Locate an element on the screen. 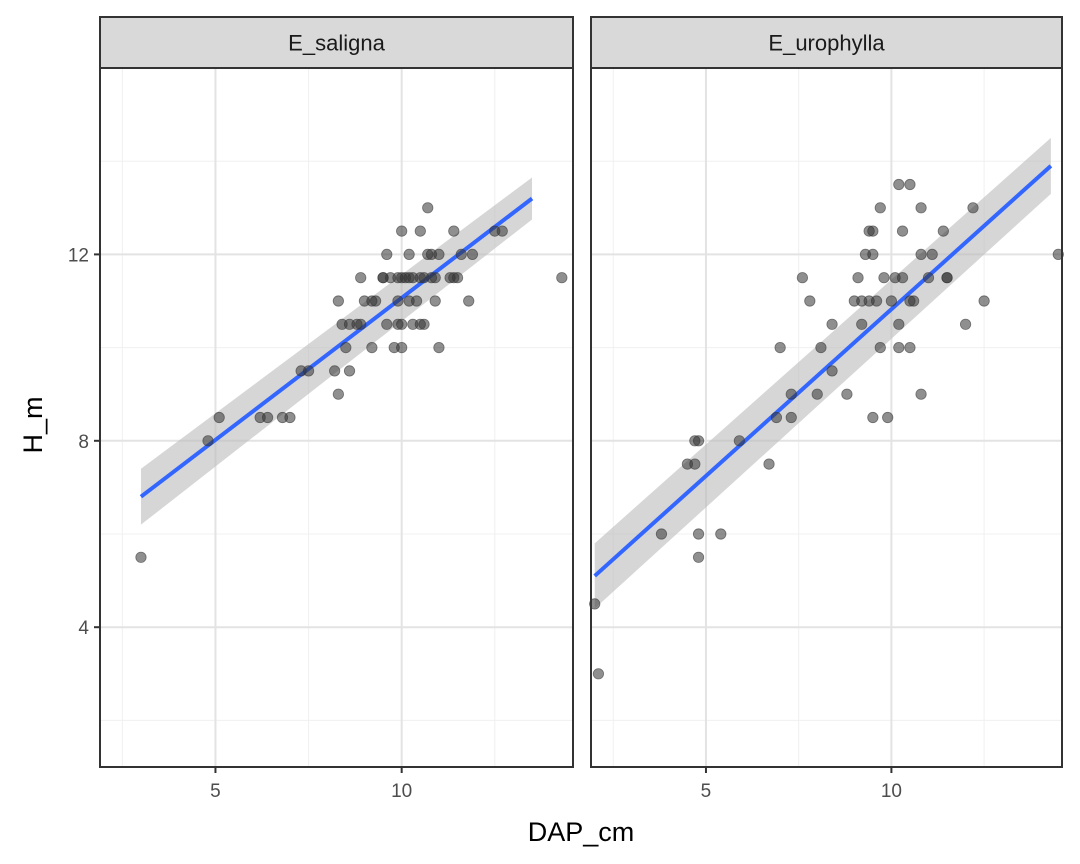  y-axis-title: H_m is located at coordinates (33, 424).